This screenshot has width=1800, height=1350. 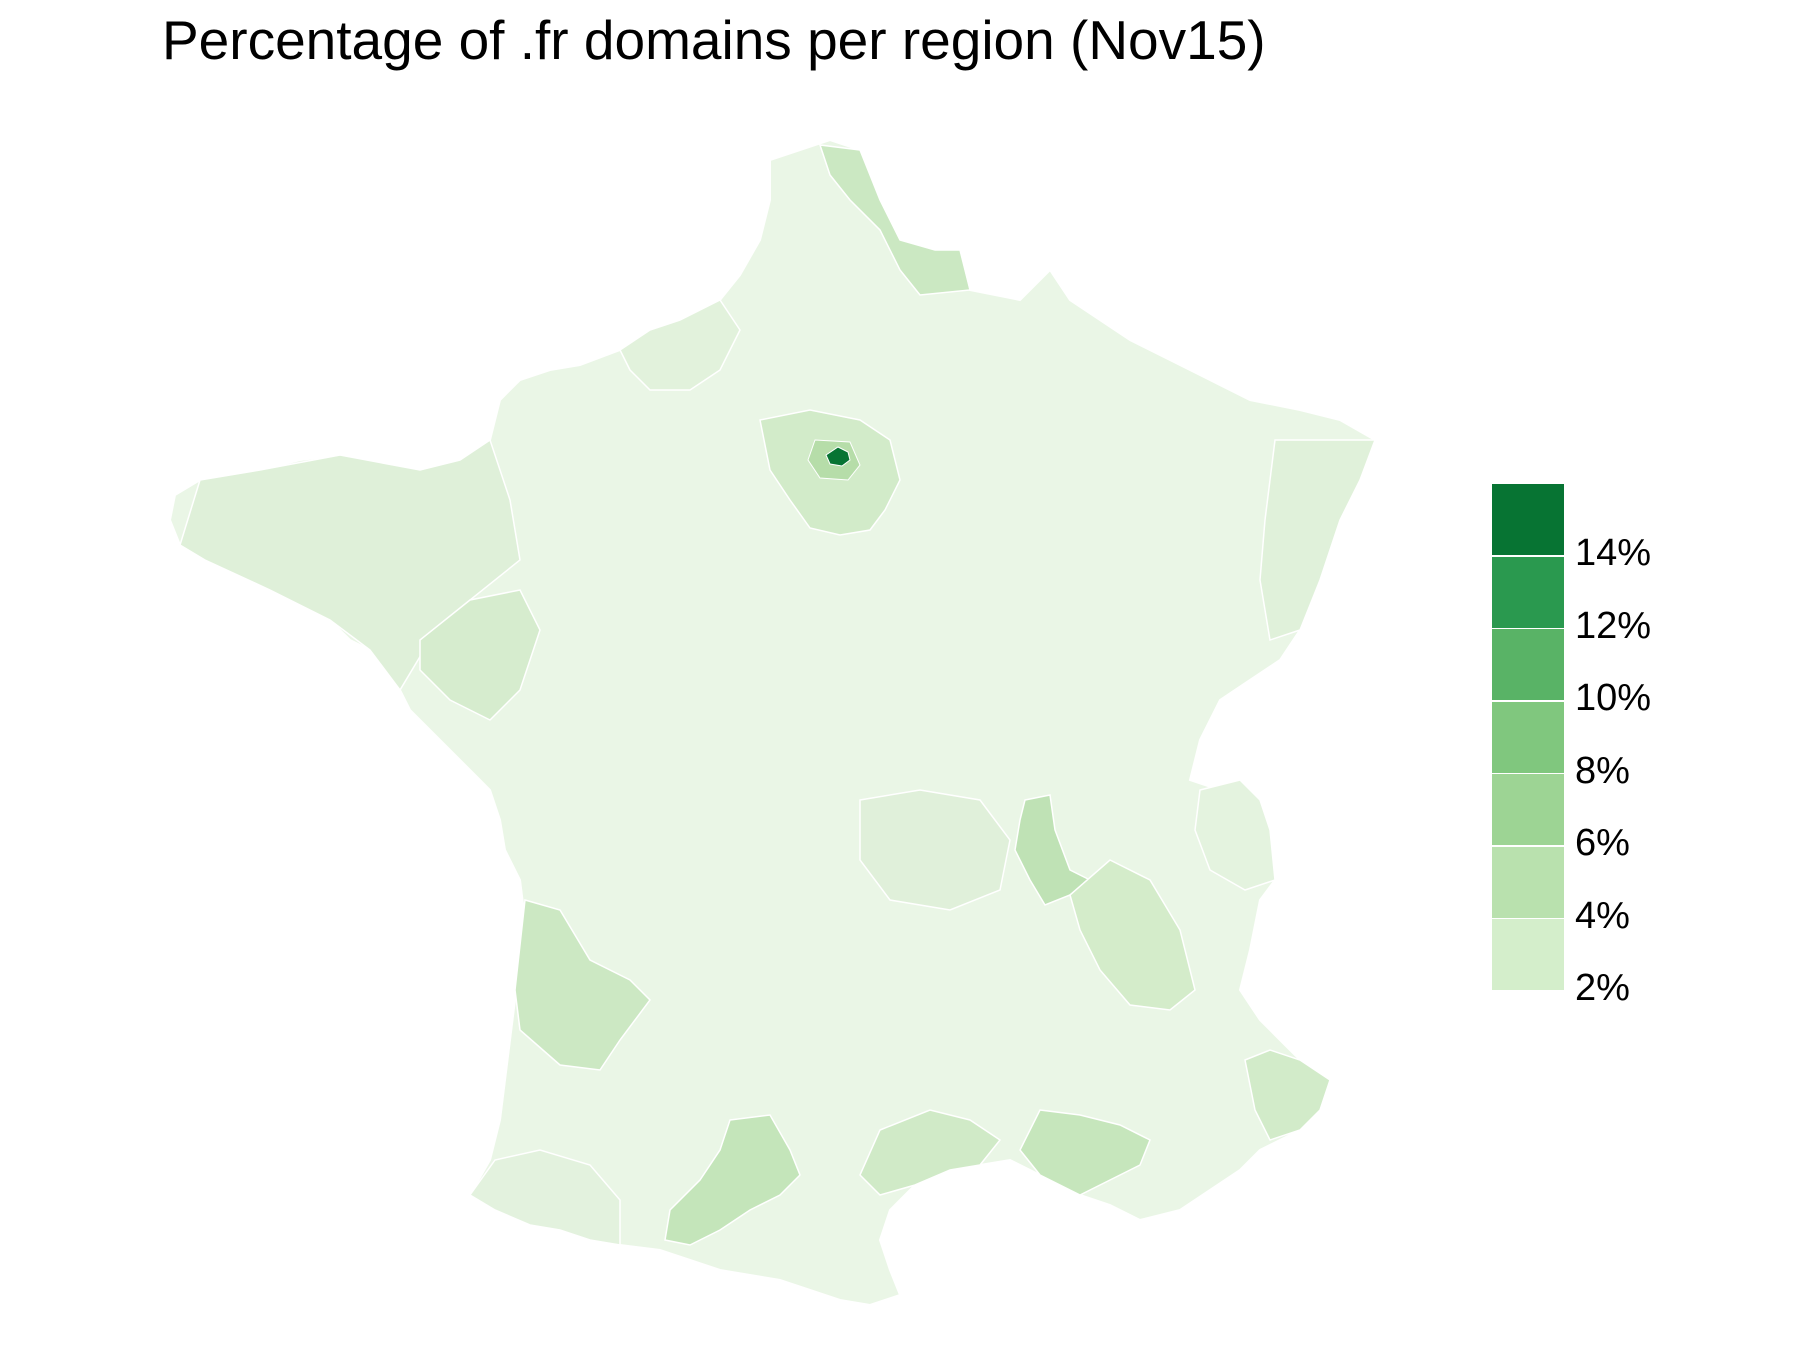 What do you see at coordinates (544, 1197) in the screenshot?
I see `region-pyrenees-atlantiques` at bounding box center [544, 1197].